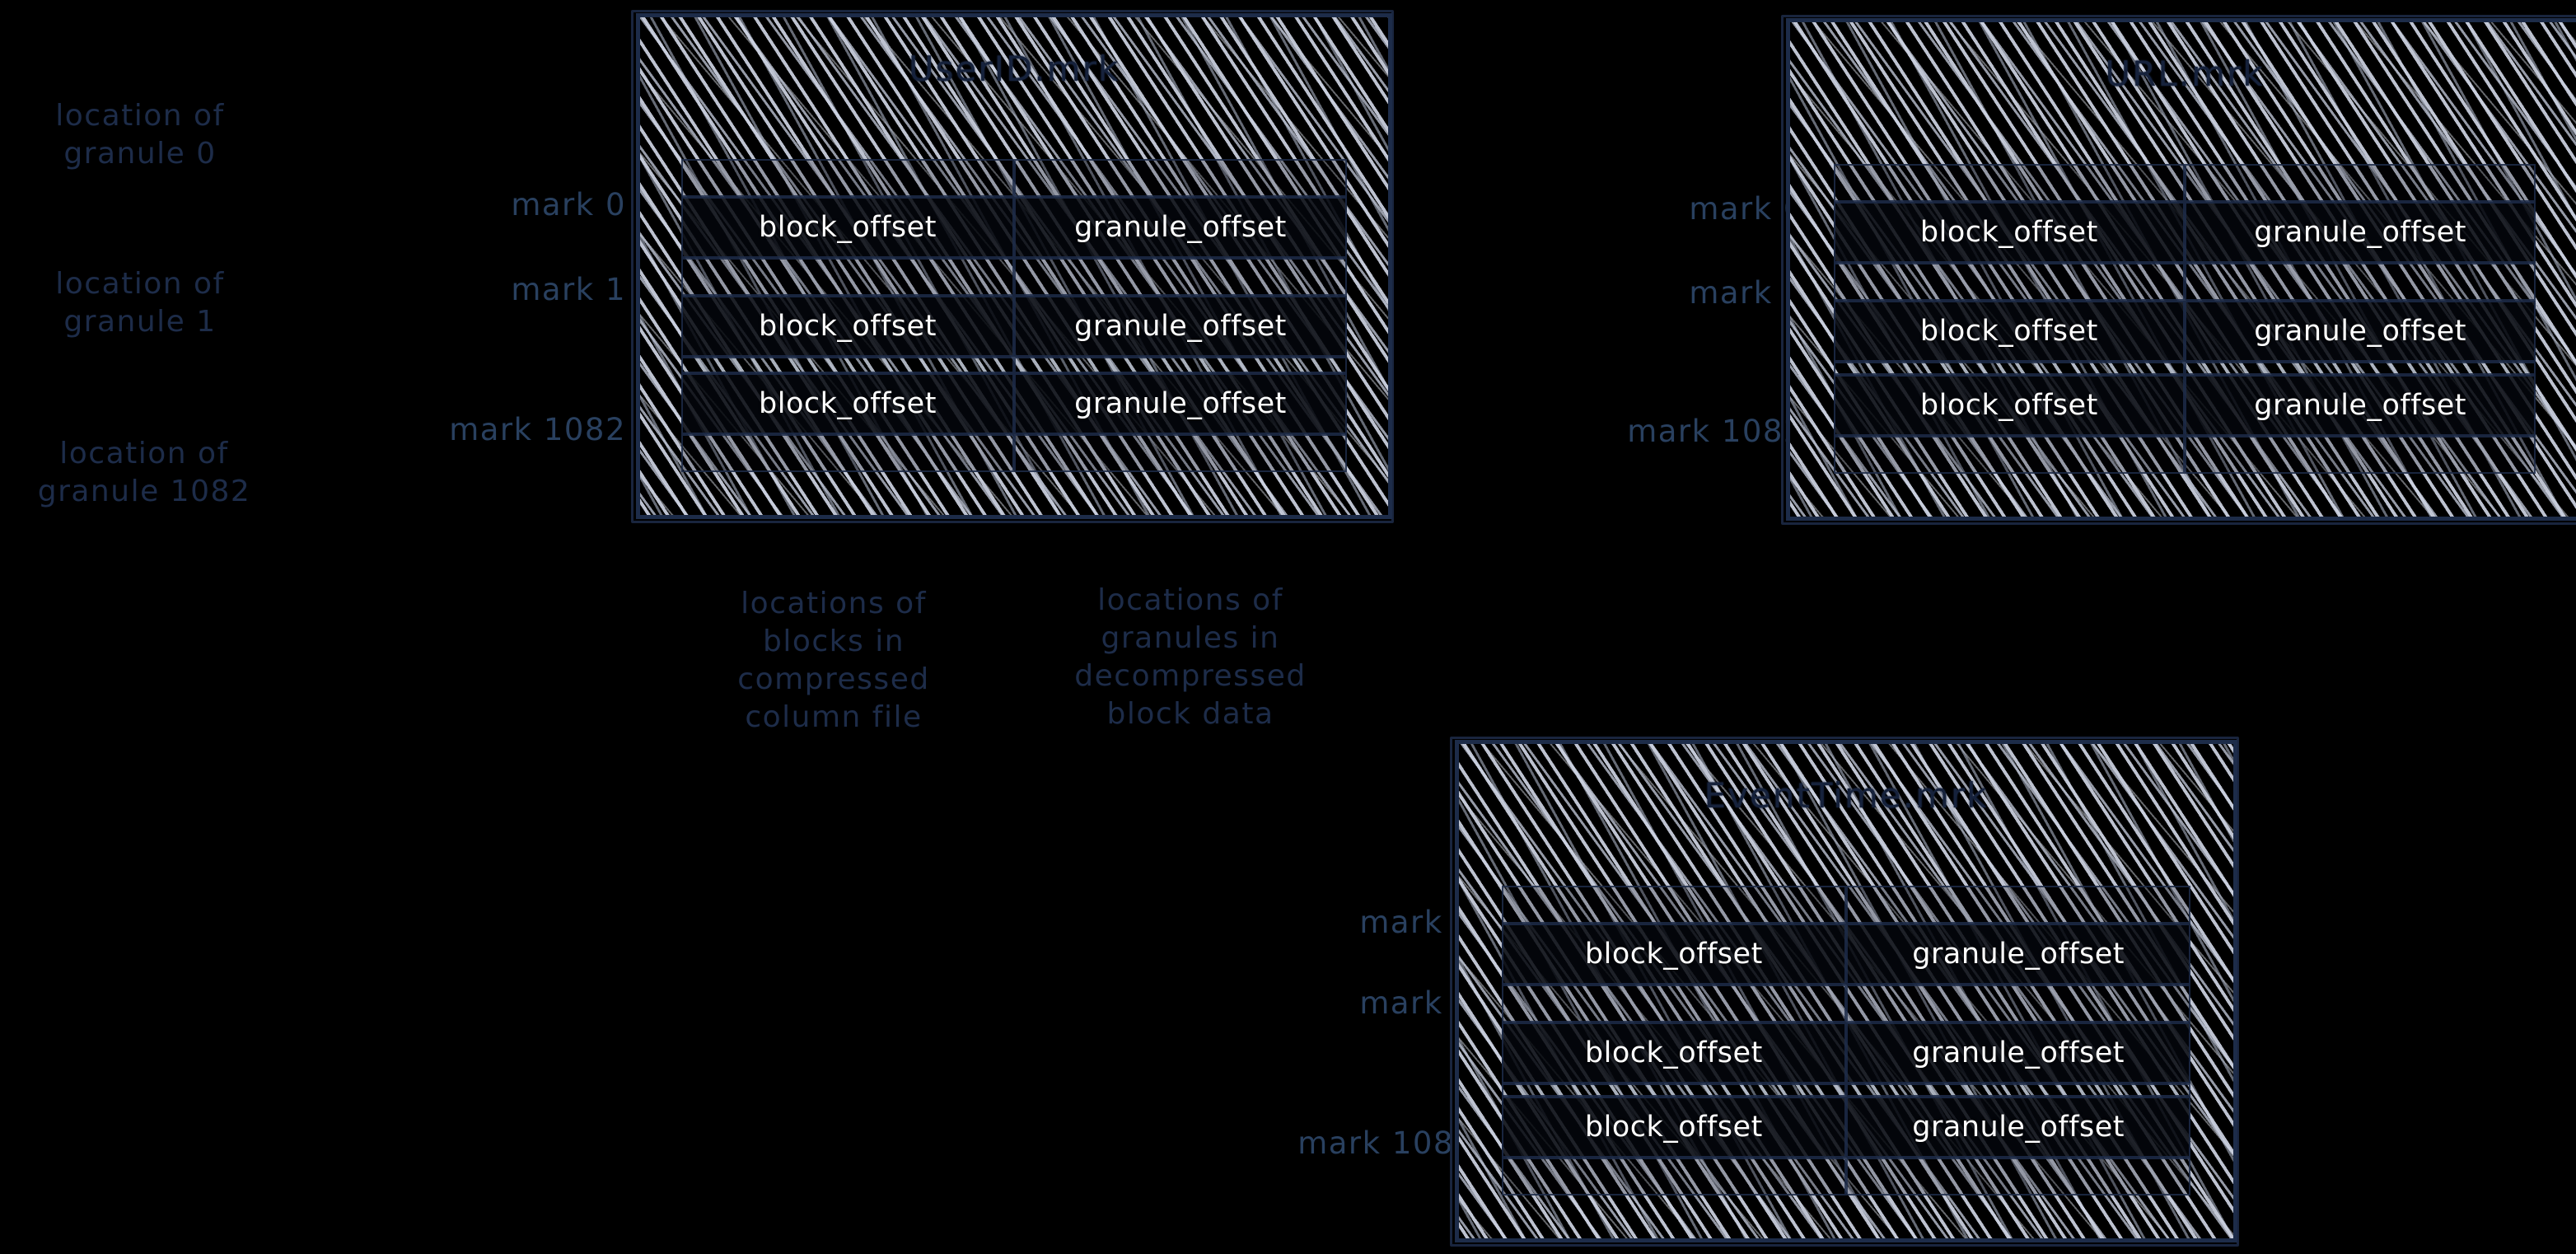  Describe the element at coordinates (1747, 209) in the screenshot. I see `mark-label-url-0: mark 0` at that location.